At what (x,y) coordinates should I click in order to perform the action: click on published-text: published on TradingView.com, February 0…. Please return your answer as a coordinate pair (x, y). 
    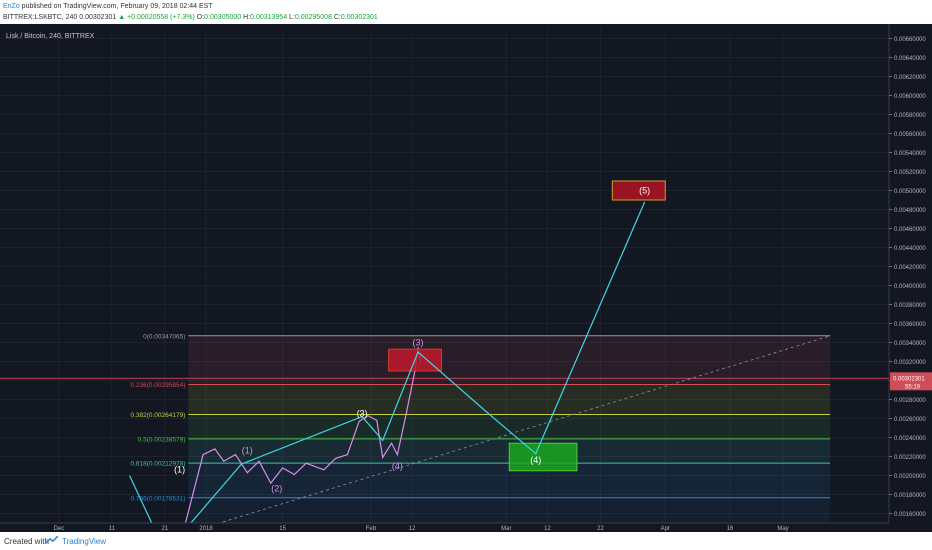
    Looking at the image, I should click on (116, 6).